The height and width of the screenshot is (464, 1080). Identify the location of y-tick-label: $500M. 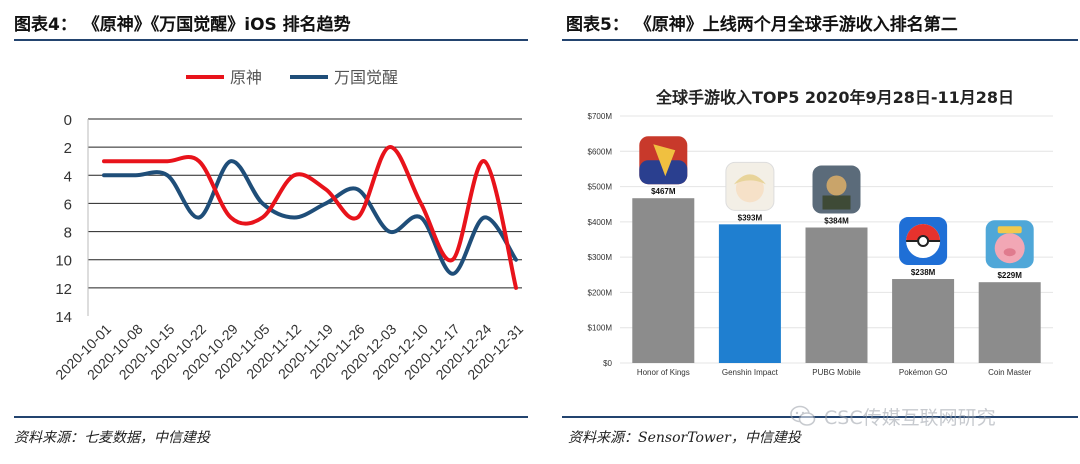
(600, 187).